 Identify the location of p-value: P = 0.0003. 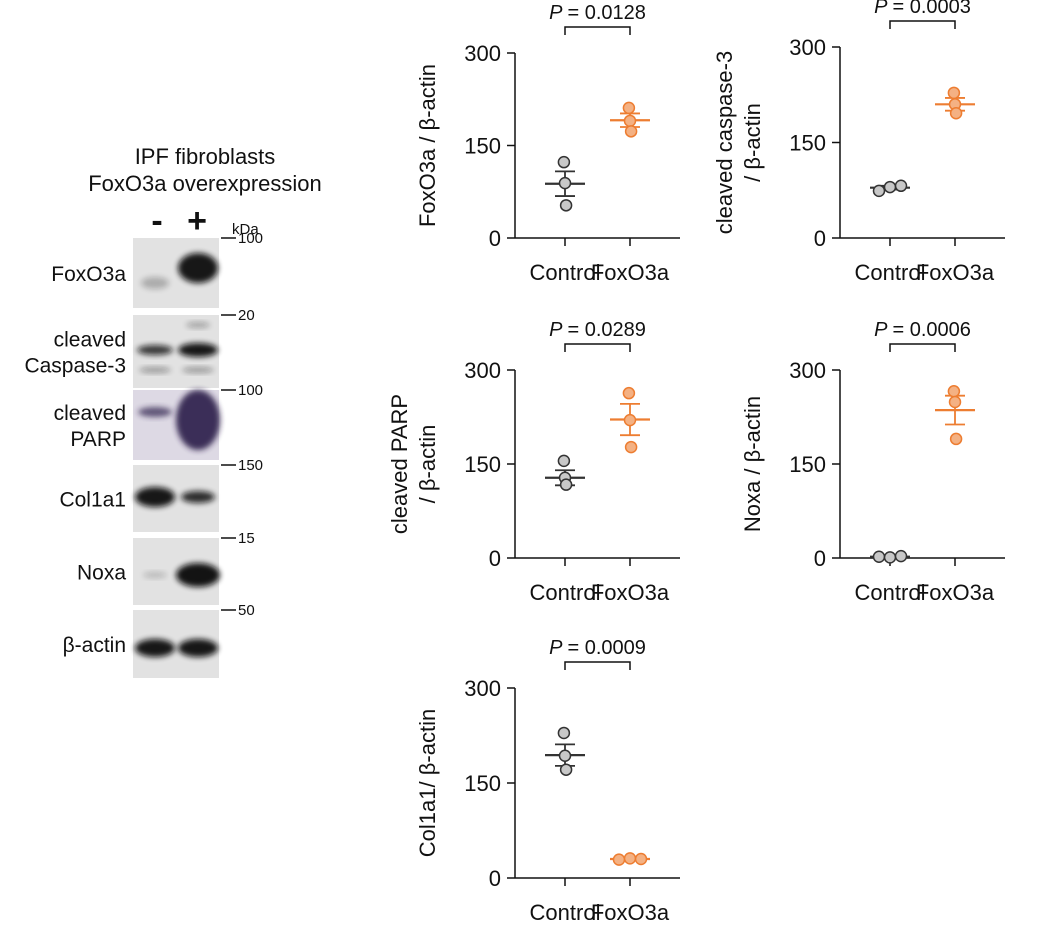
(922, 9).